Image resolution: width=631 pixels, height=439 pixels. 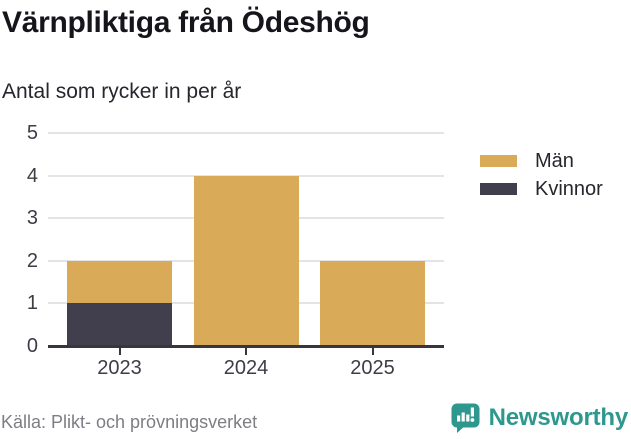 What do you see at coordinates (246, 368) in the screenshot?
I see `x-tick-label-2024: 2024` at bounding box center [246, 368].